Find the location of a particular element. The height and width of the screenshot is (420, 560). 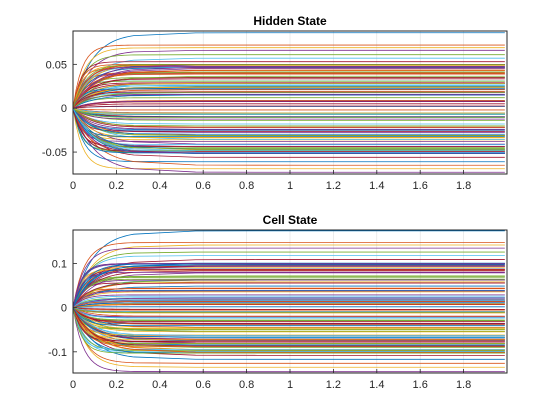

y-ticks: -0.1 0 0.1 is located at coordinates (62, 309).